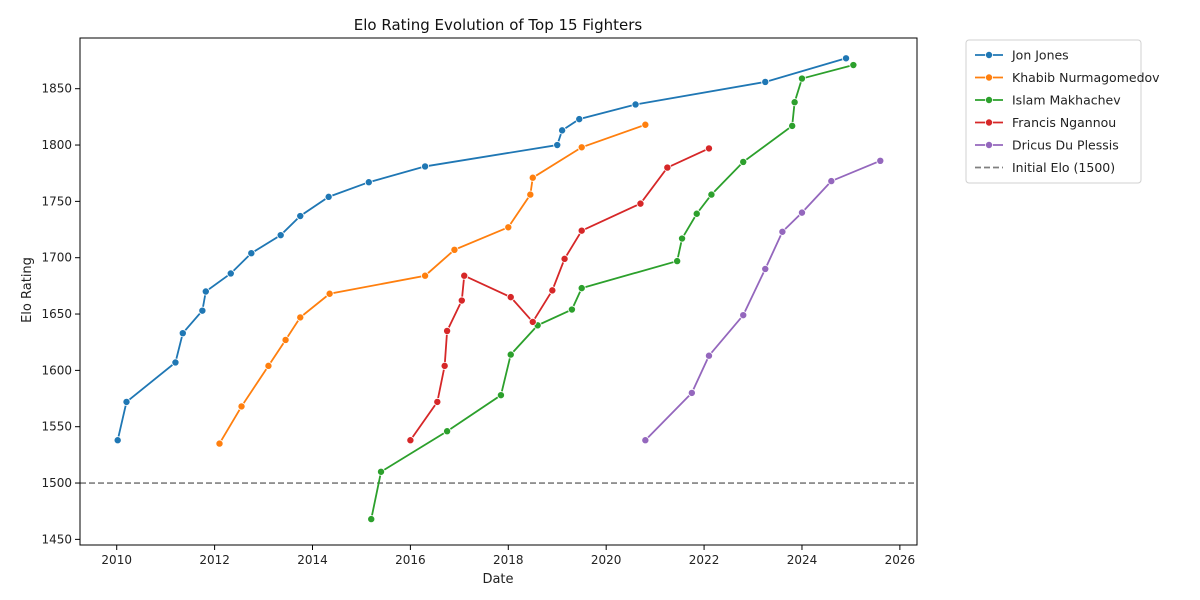 The image size is (1200, 600). What do you see at coordinates (1064, 122) in the screenshot?
I see `legend-label: Francis Ngannou` at bounding box center [1064, 122].